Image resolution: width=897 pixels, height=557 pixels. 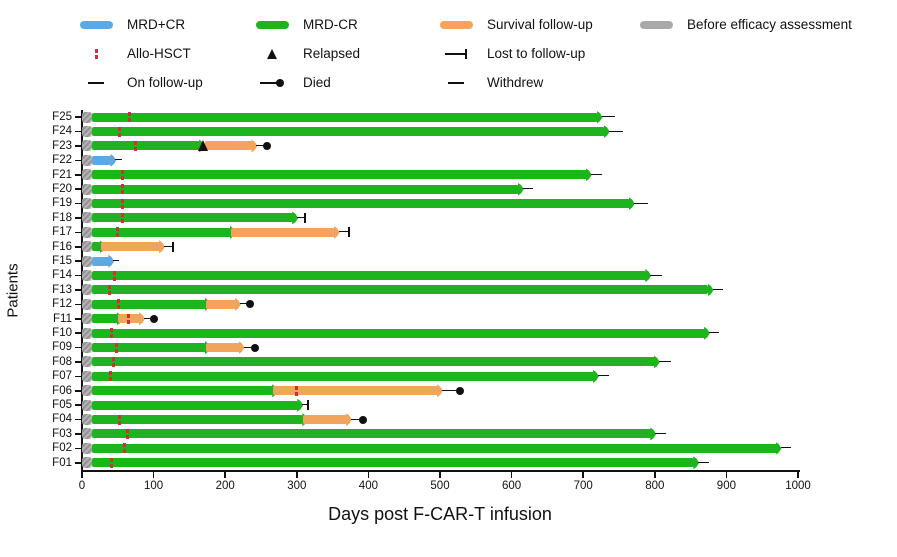 I want to click on legend-item-died: Died, so click(x=346, y=82).